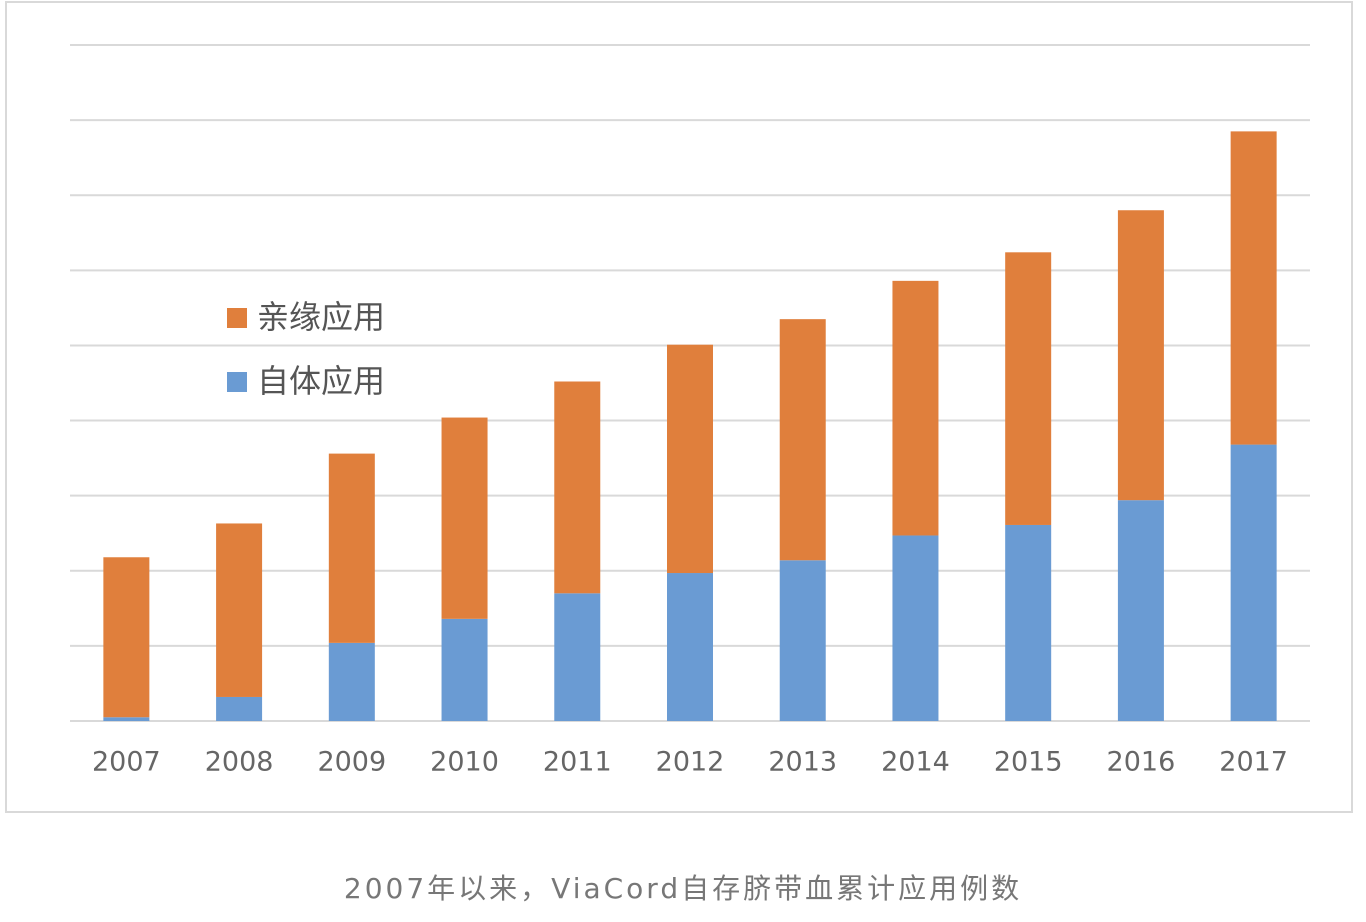 This screenshot has height=922, width=1366. Describe the element at coordinates (1253, 762) in the screenshot. I see `x-tick-label: 2017` at that location.